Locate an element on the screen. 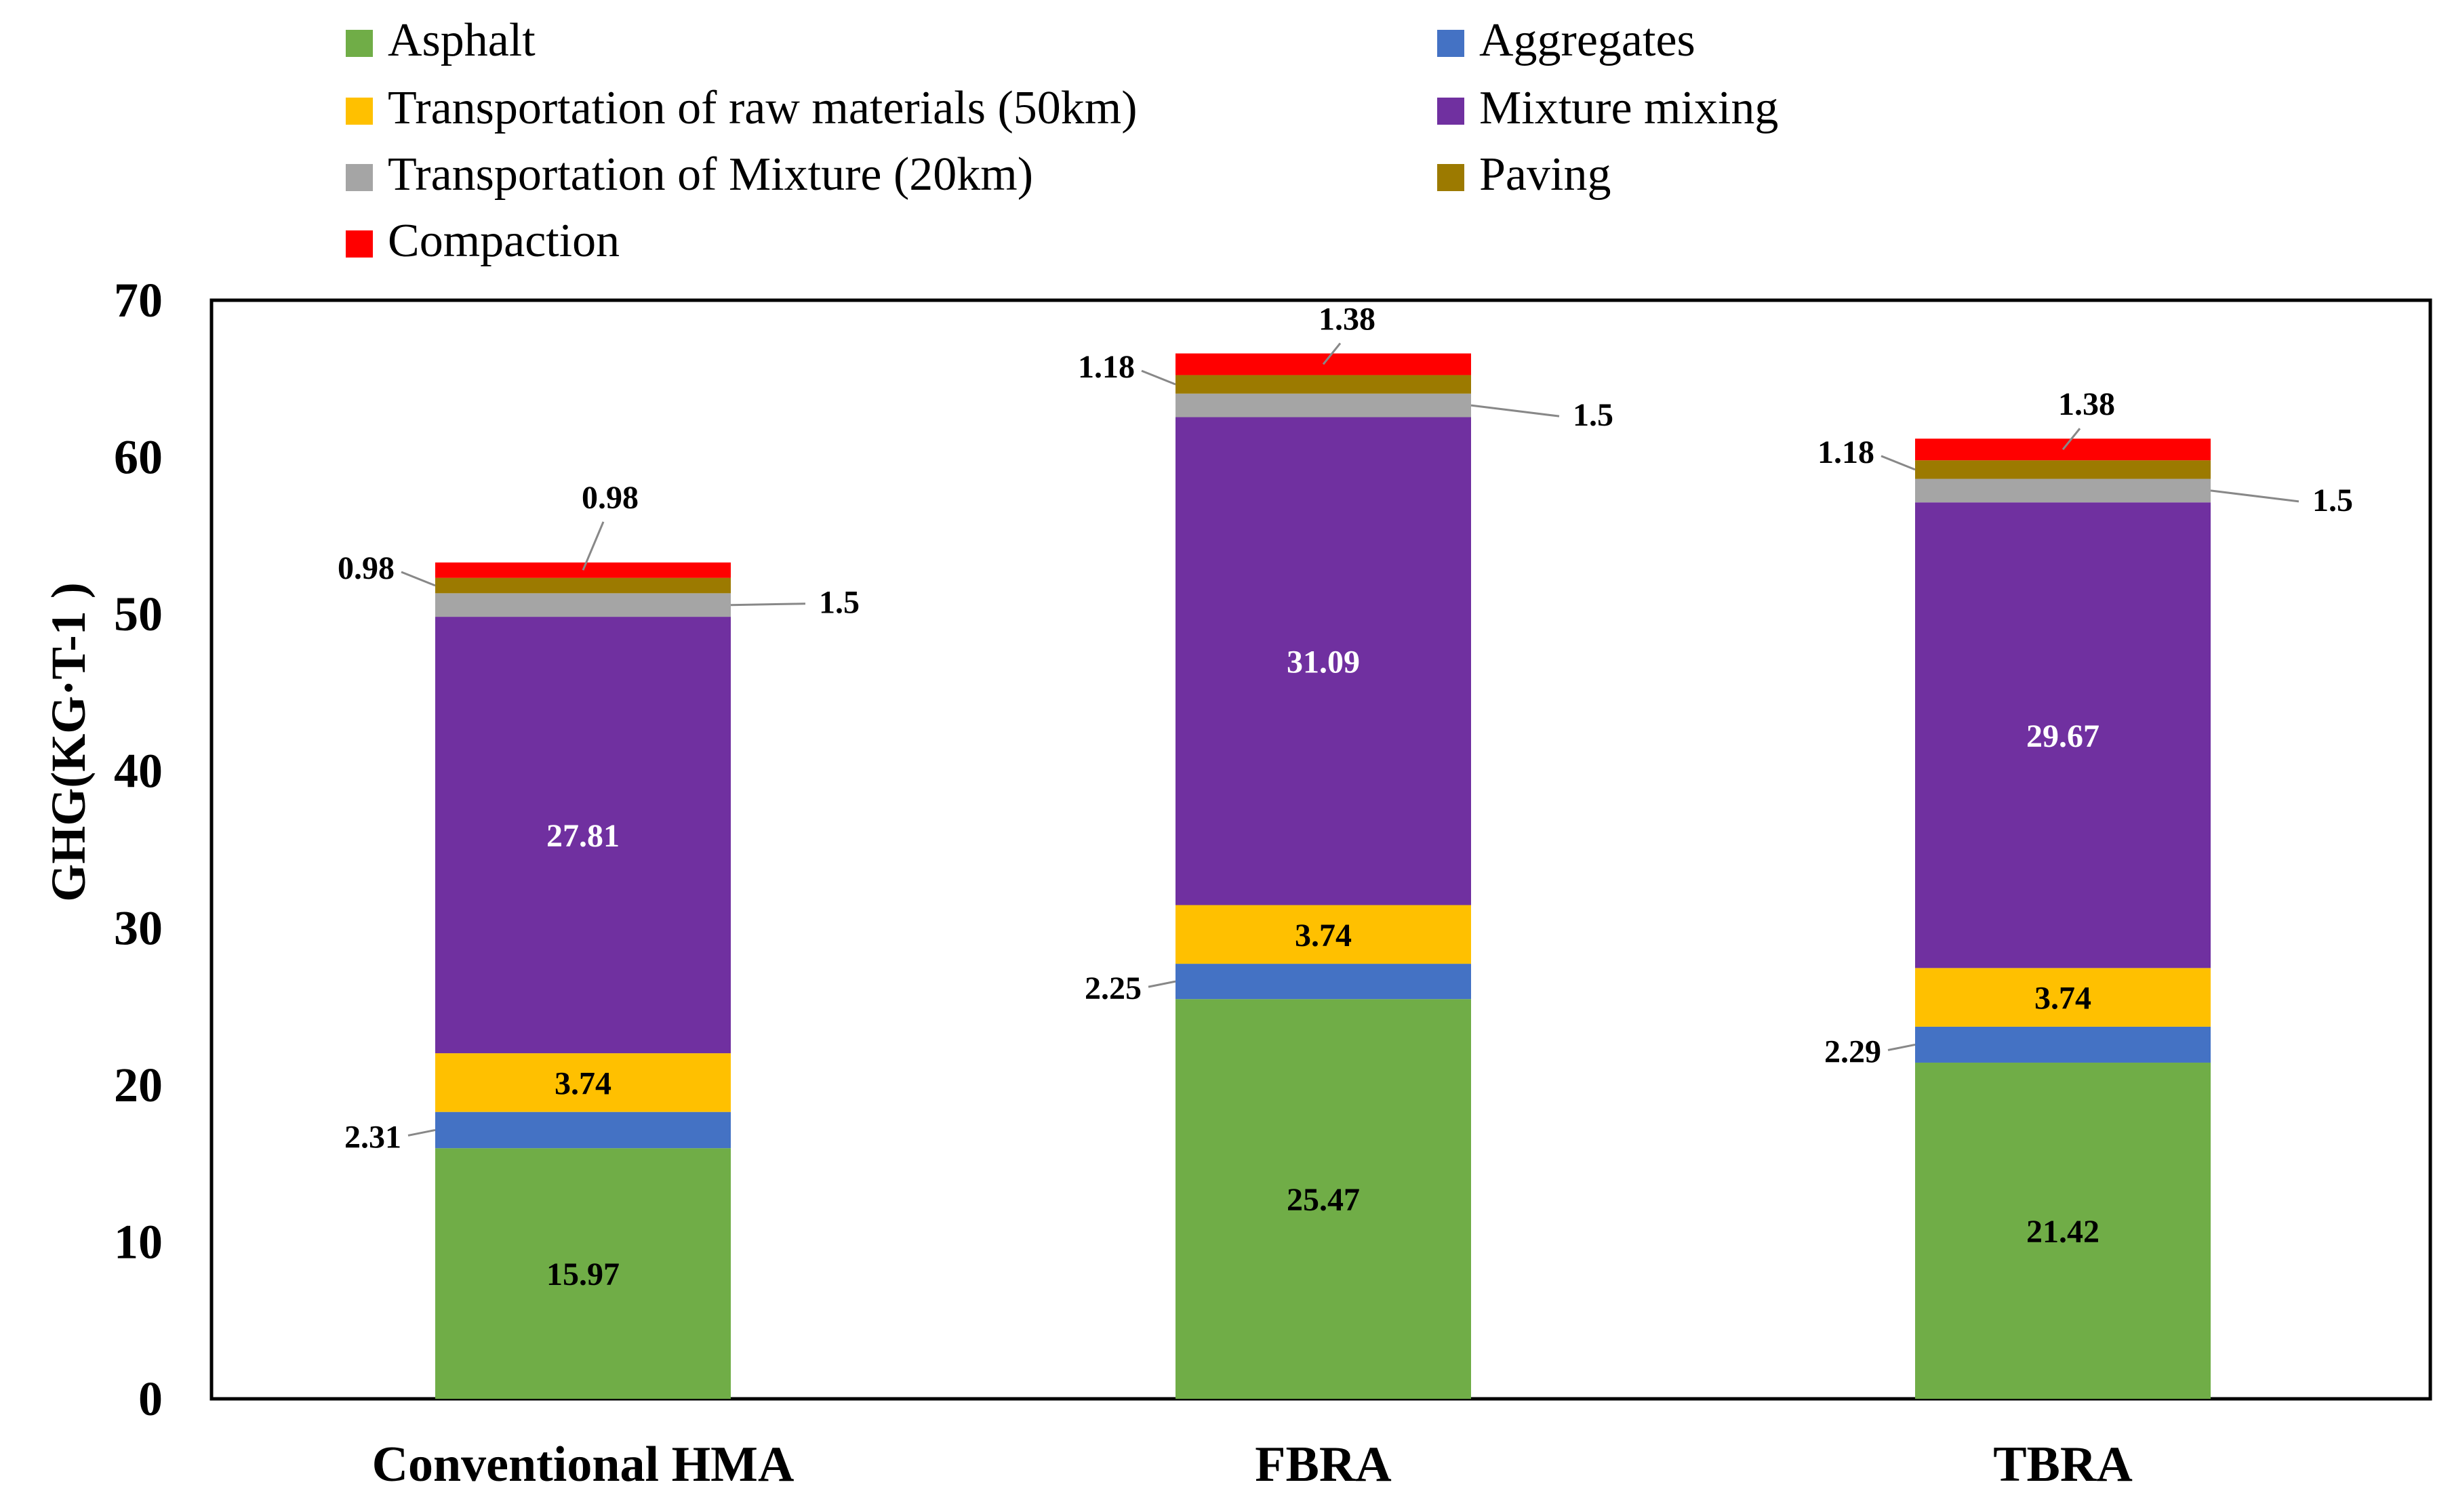 The width and height of the screenshot is (2452, 1512). bar-segment-mixture-mixing-fbra is located at coordinates (1323, 661).